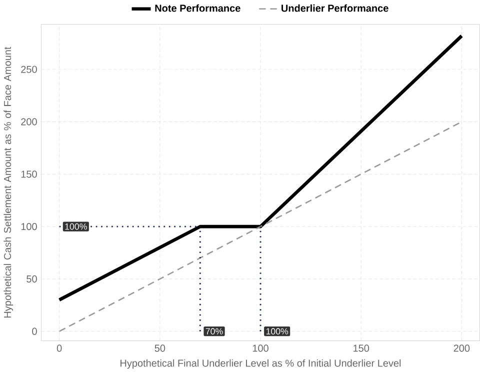 This screenshot has height=372, width=480. What do you see at coordinates (59, 348) in the screenshot?
I see `x-tick-label: 0` at bounding box center [59, 348].